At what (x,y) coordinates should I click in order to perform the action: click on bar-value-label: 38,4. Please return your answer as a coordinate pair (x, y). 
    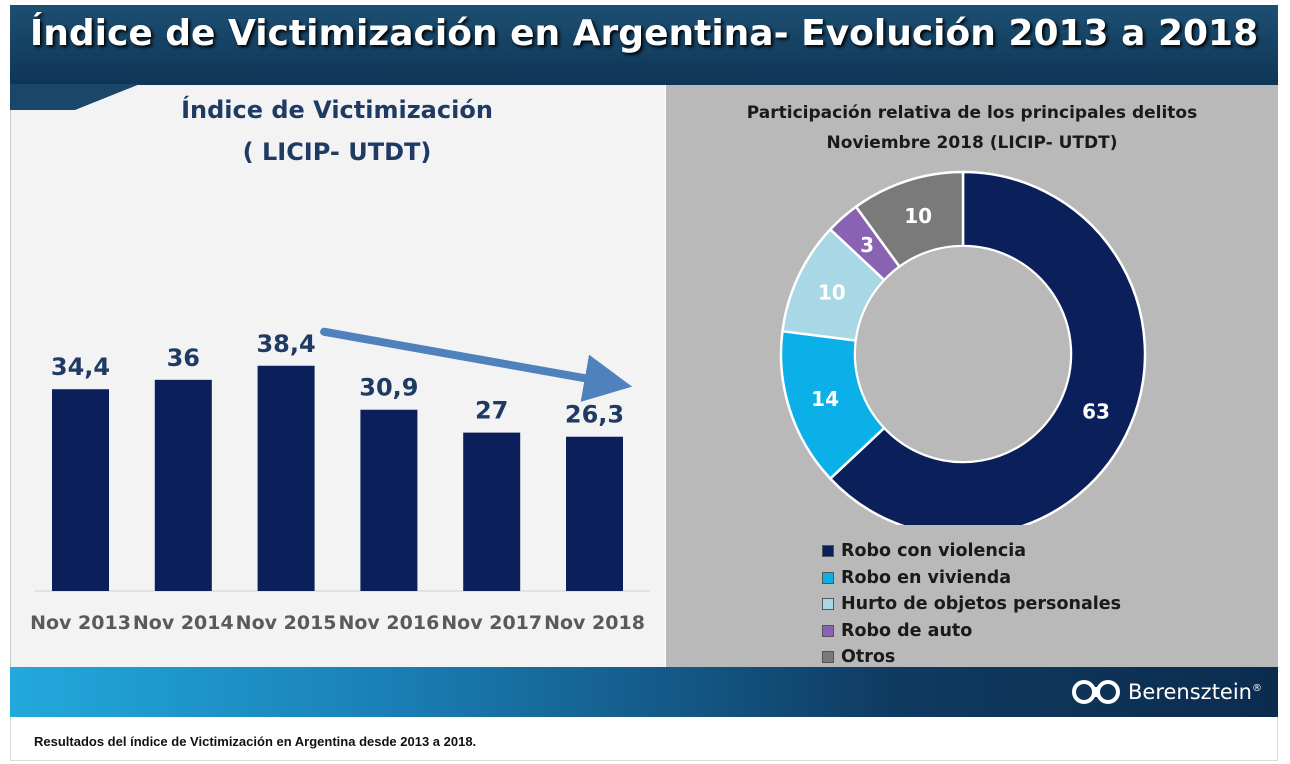
    Looking at the image, I should click on (285, 344).